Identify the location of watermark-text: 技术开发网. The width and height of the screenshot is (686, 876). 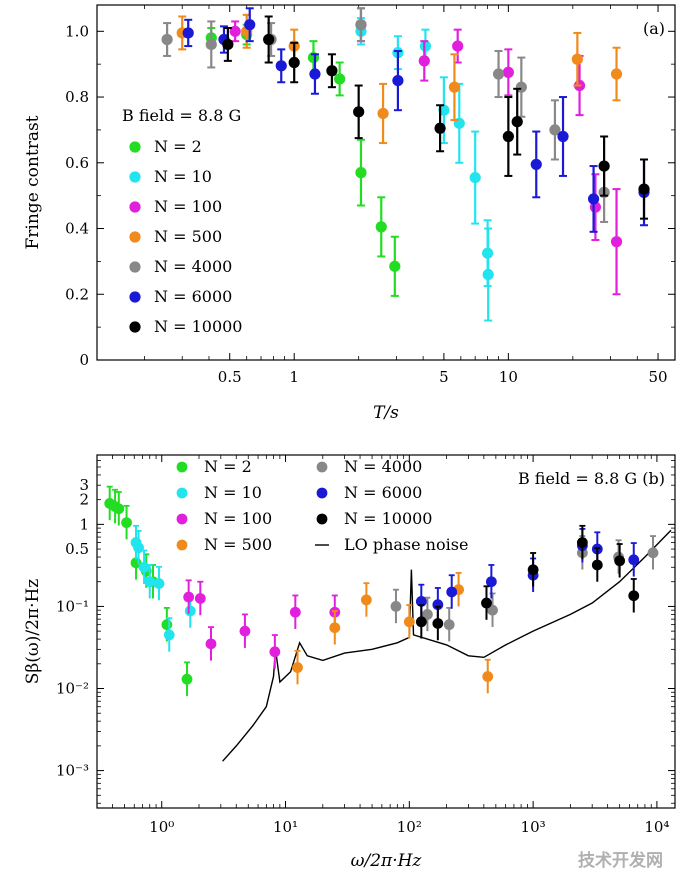
(620, 860).